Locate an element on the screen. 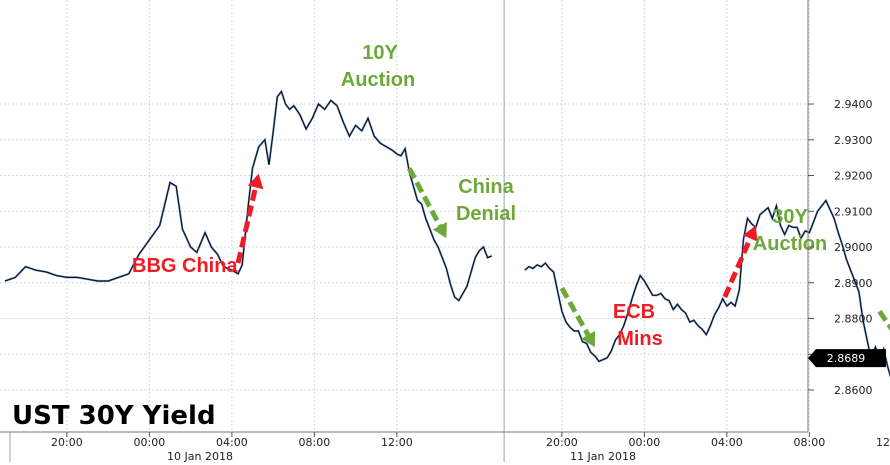 Image resolution: width=890 pixels, height=465 pixels. annotation-label-3: China is located at coordinates (486, 187).